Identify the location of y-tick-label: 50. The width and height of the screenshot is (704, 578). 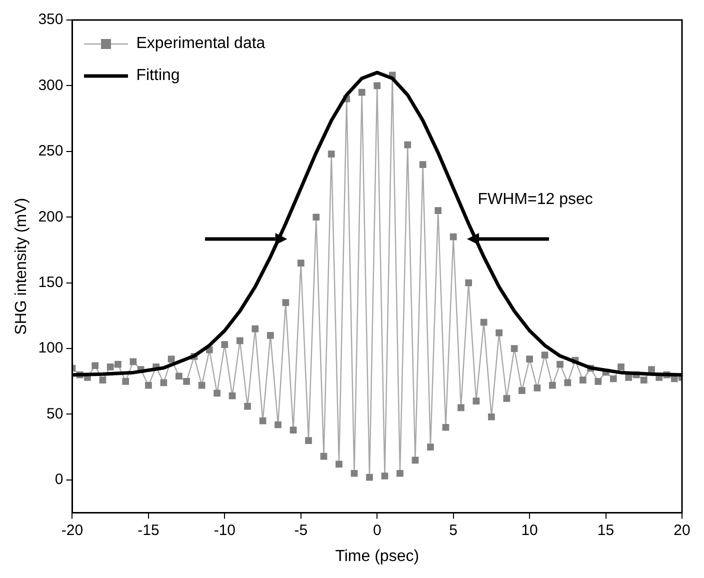
(55, 413).